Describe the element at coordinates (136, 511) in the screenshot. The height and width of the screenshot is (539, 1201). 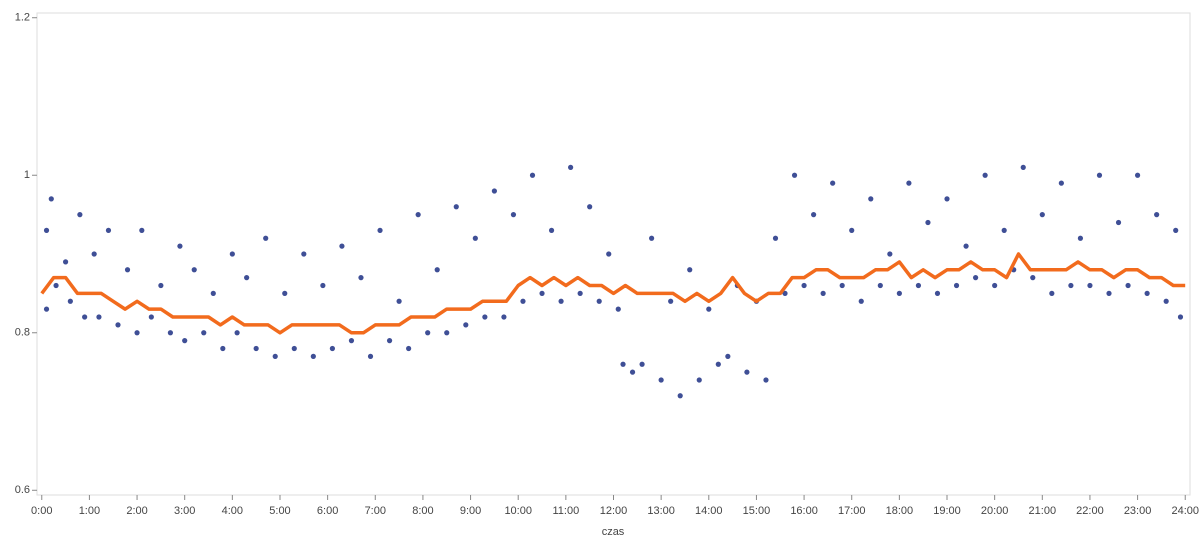
I see `x-tick-label: 2:00` at that location.